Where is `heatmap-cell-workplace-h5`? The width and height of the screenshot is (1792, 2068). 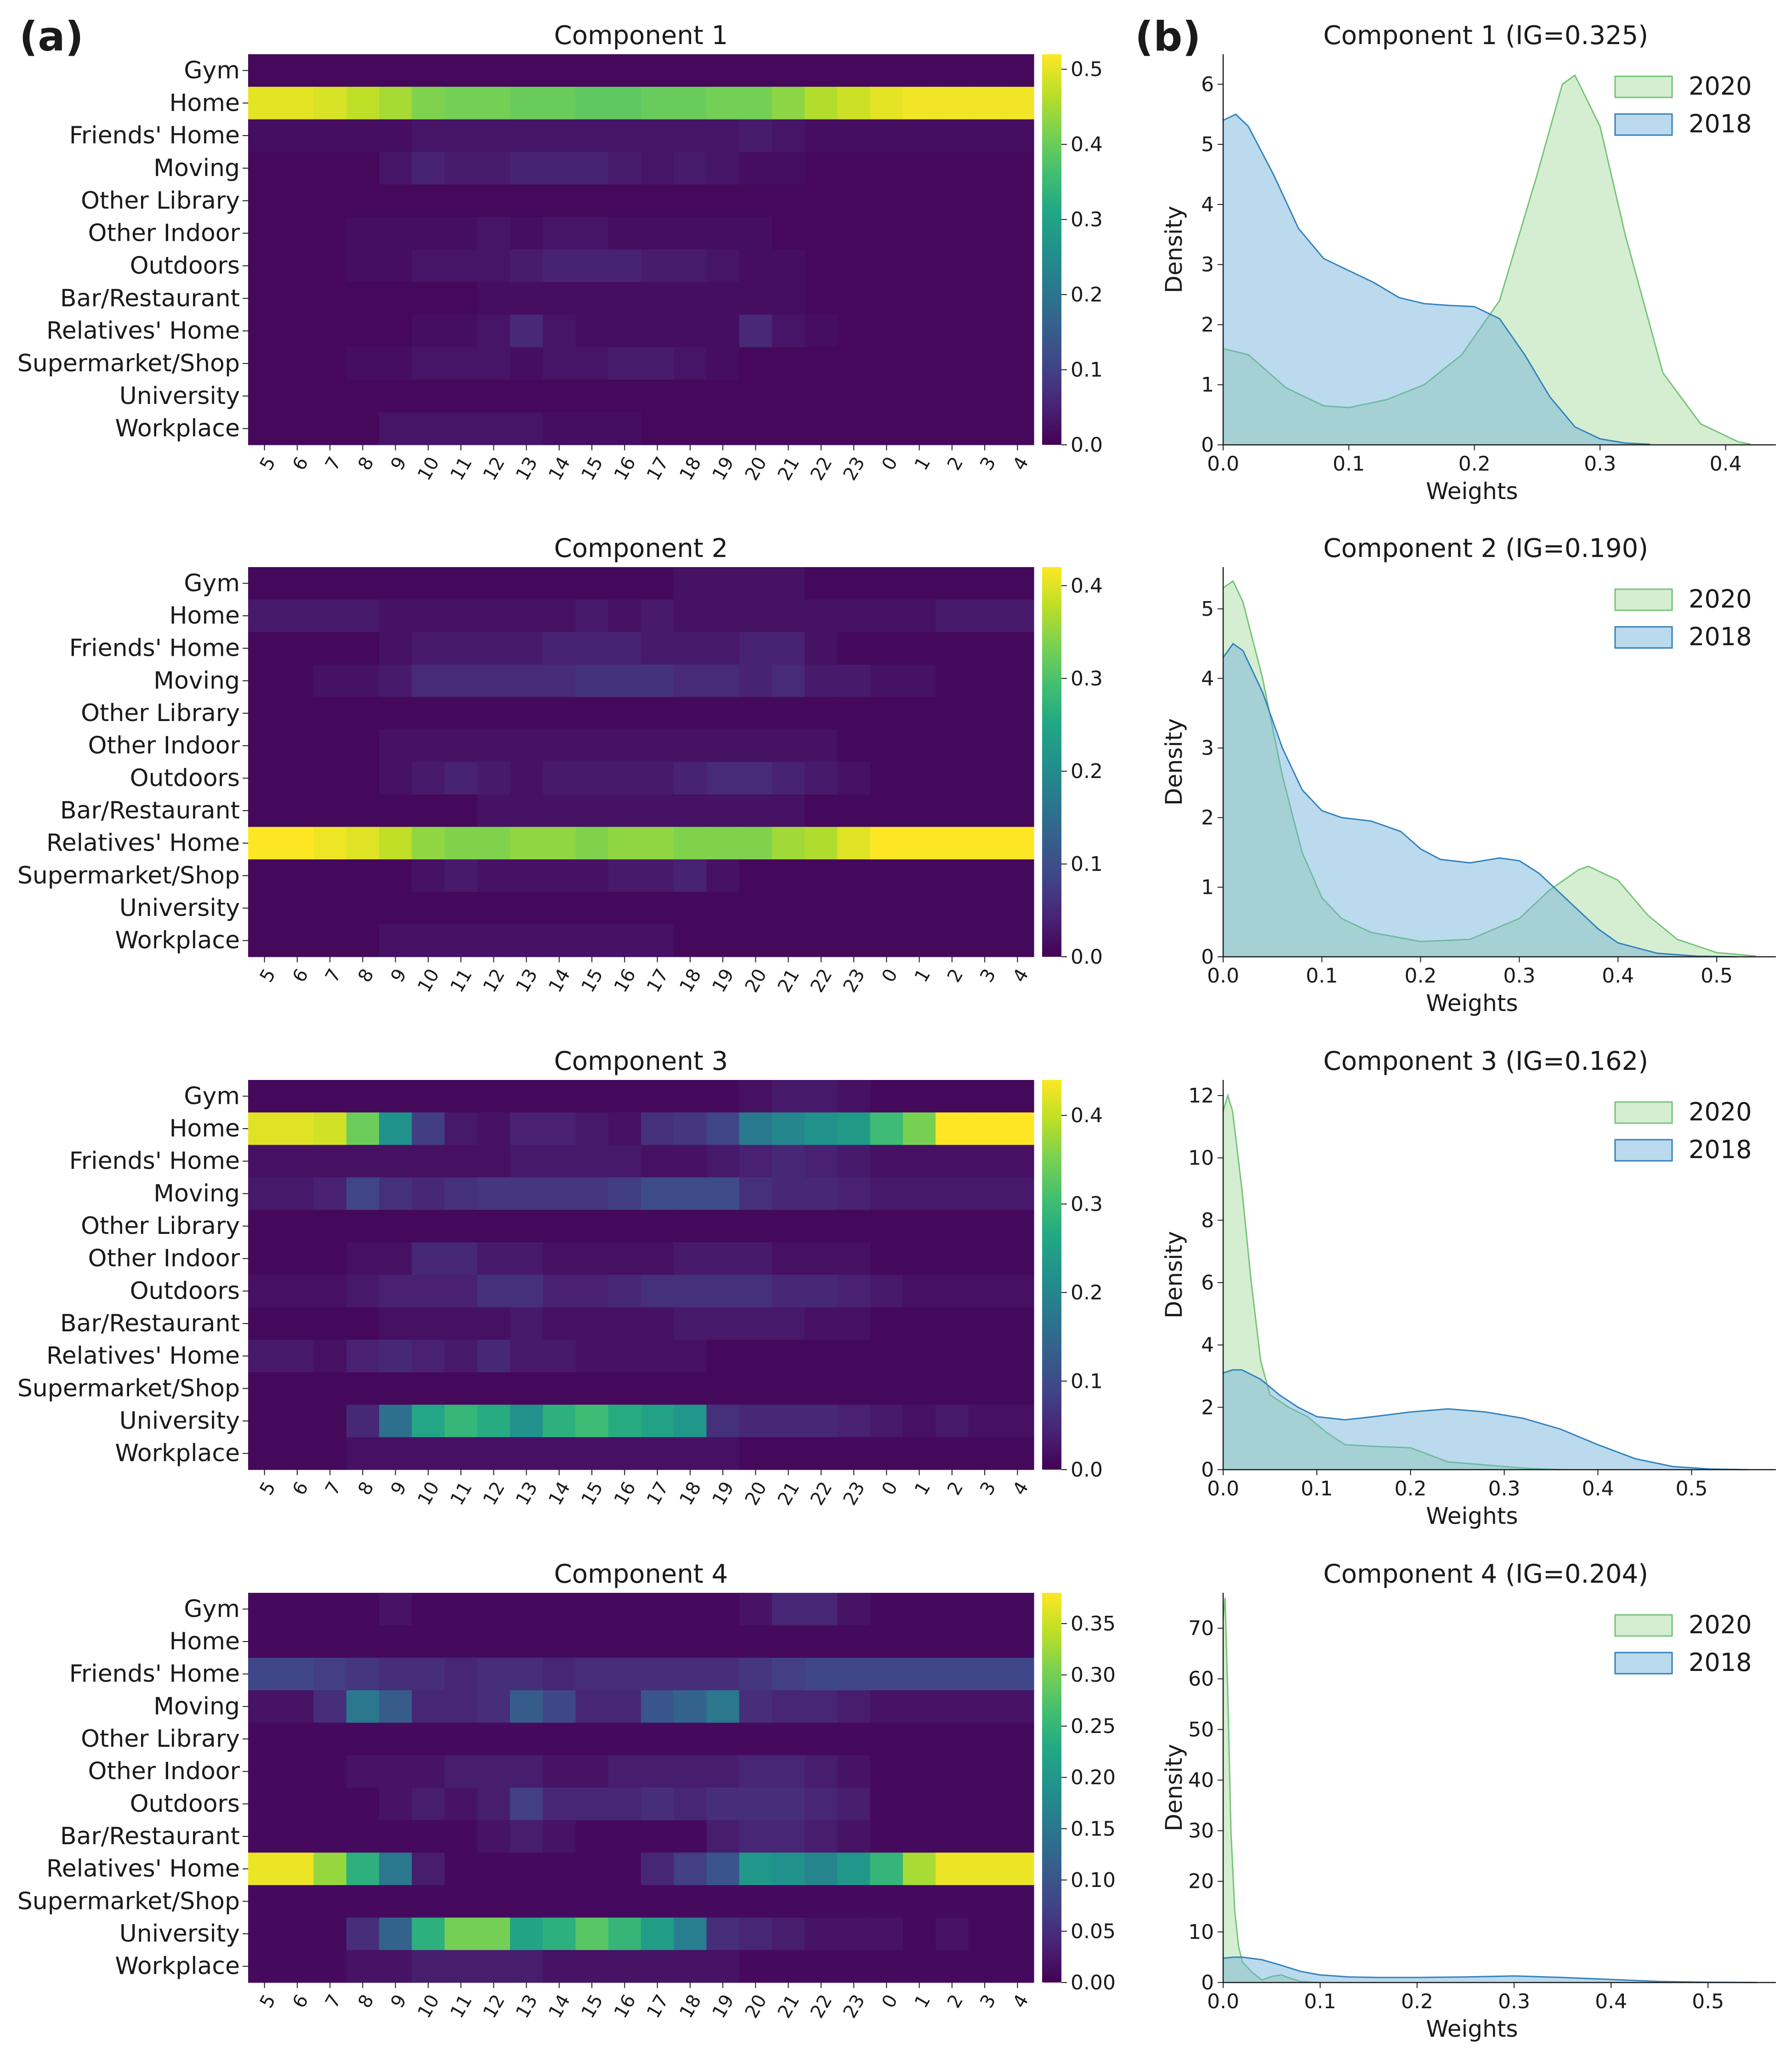
heatmap-cell-workplace-h5 is located at coordinates (264, 940).